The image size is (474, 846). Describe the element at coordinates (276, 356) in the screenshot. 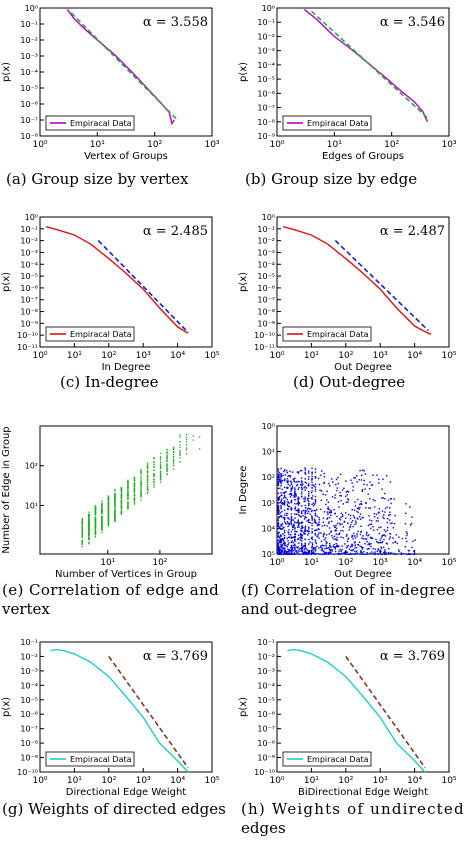

I see `x-tick-label: 10⁰` at that location.